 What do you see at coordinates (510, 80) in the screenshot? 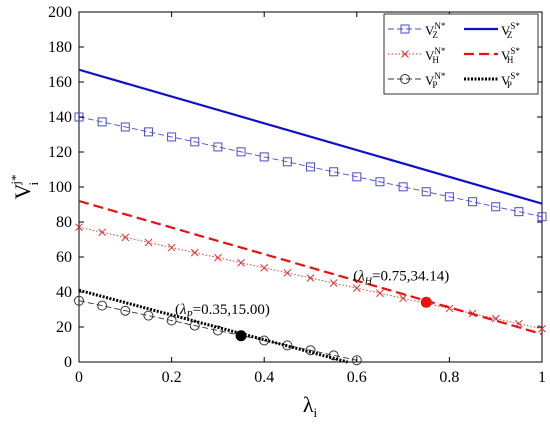
I see `legend-label: VS* P` at bounding box center [510, 80].